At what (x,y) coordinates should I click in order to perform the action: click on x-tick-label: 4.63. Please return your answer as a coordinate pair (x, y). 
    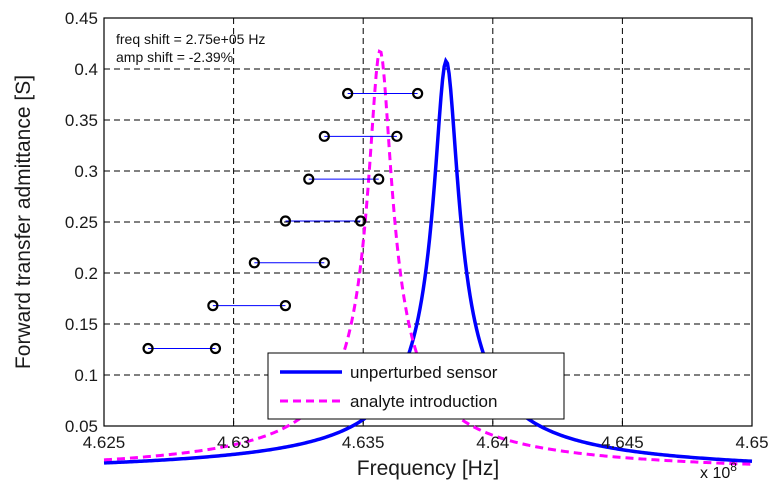
    Looking at the image, I should click on (233, 442).